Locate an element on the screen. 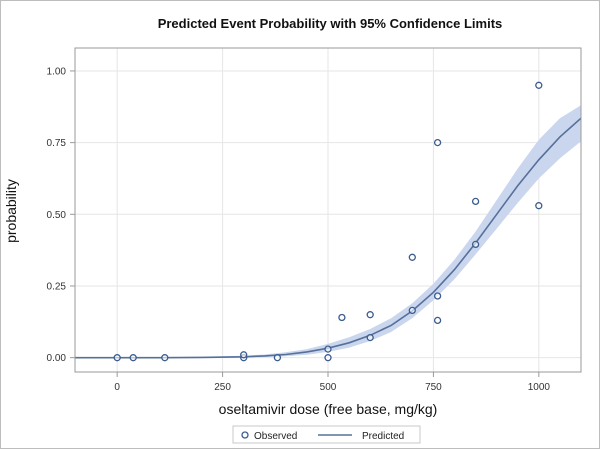 This screenshot has height=449, width=600. x-tick-label: 0 is located at coordinates (117, 387).